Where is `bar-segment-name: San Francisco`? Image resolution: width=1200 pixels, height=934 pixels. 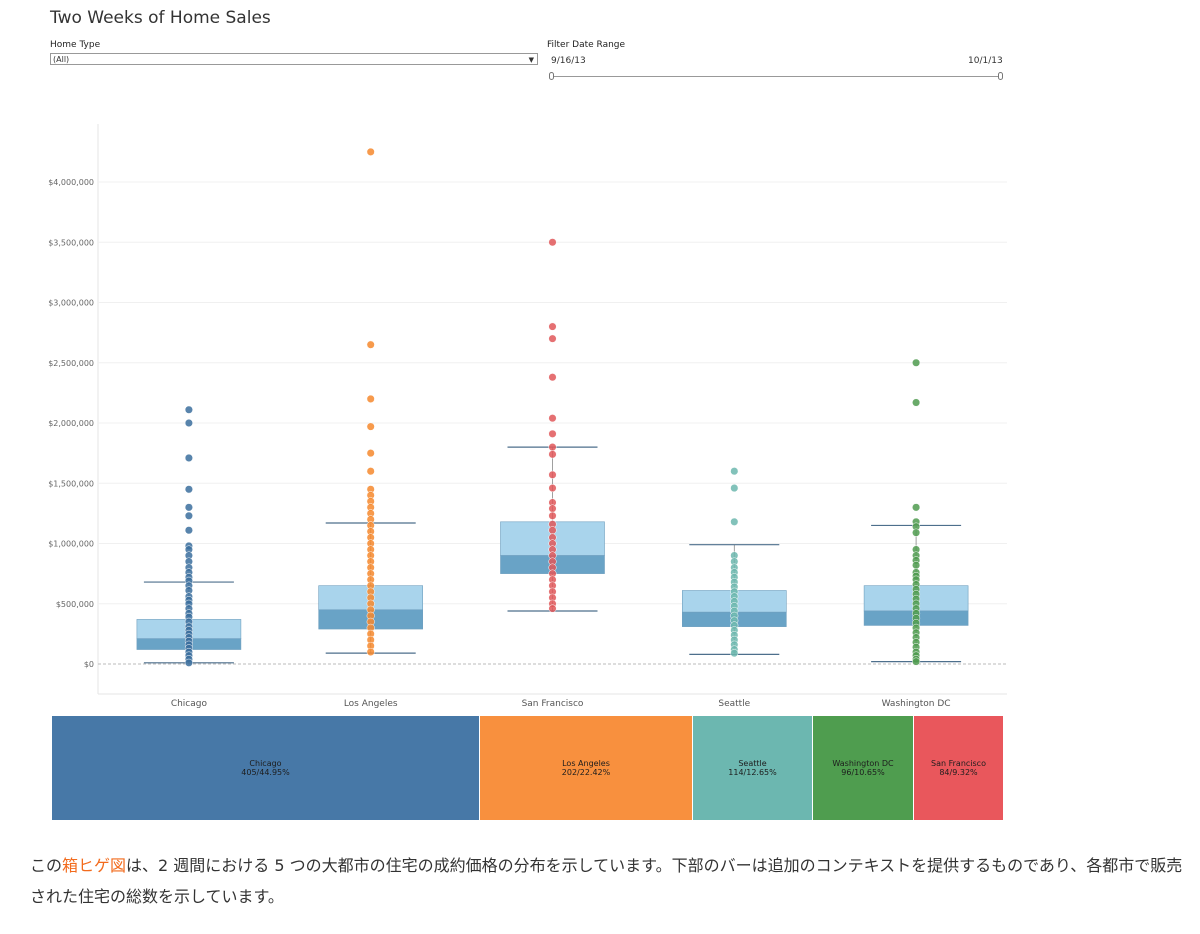
bar-segment-name: San Francisco is located at coordinates (958, 763).